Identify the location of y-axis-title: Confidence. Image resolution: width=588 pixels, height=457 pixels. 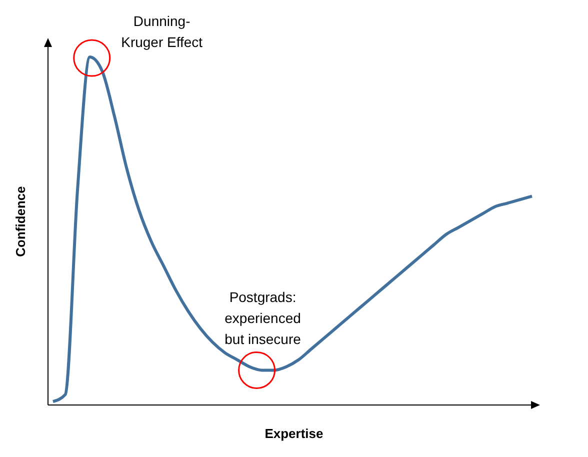
(20, 221).